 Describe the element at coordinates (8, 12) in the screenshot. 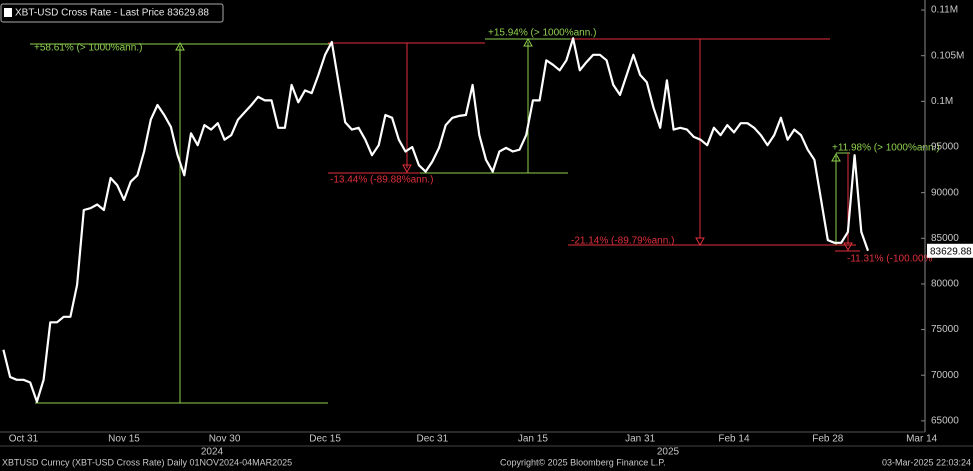

I see `title-icon` at that location.